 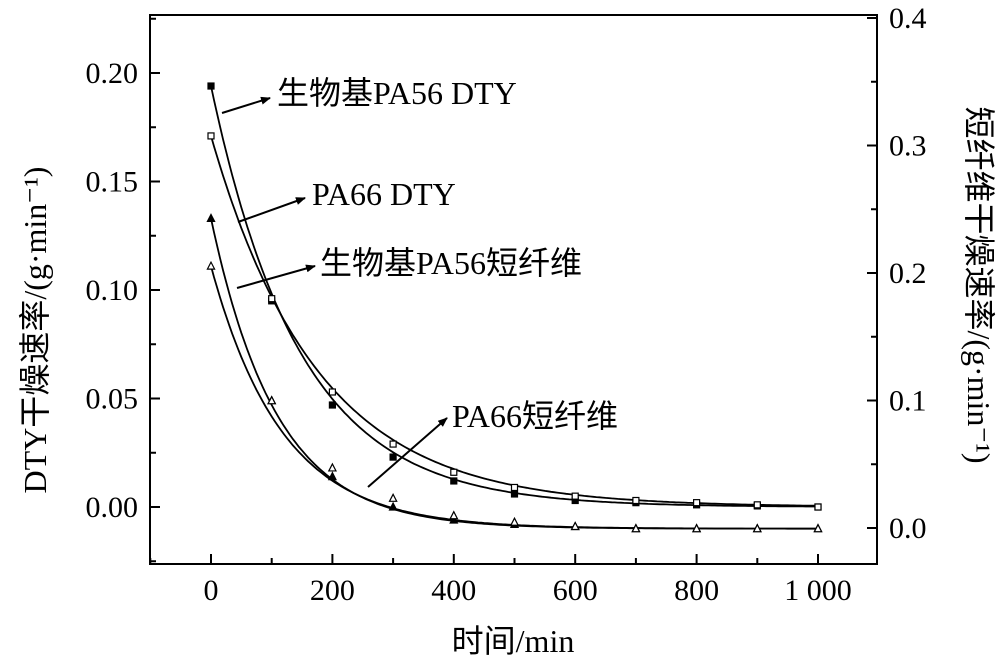 What do you see at coordinates (112, 73) in the screenshot?
I see `left-y-tick-label: 0.20` at bounding box center [112, 73].